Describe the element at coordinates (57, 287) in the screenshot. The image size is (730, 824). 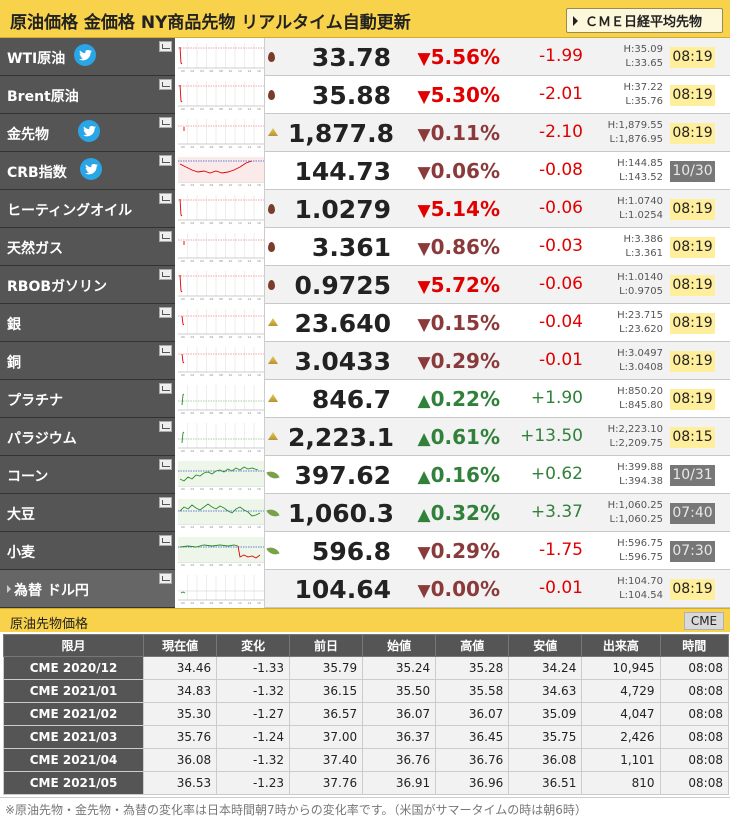
I see `commodity-name: RBOBガソリン` at that location.